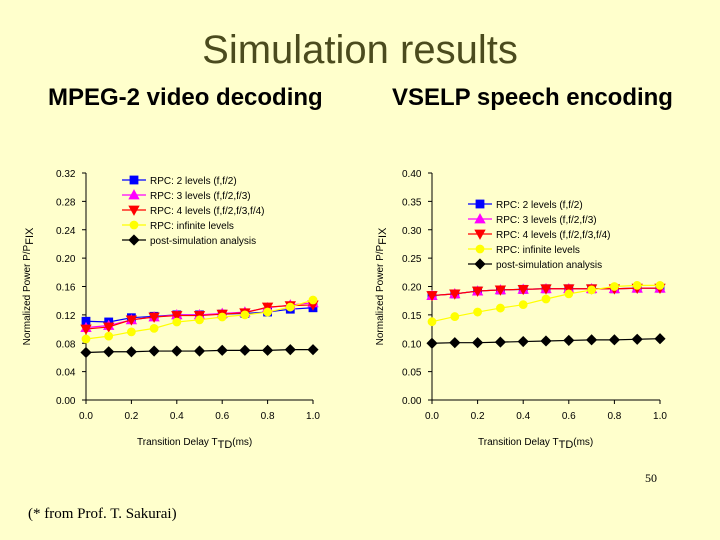 The width and height of the screenshot is (720, 540). What do you see at coordinates (66, 202) in the screenshot?
I see `y-tick-label: 0.28` at bounding box center [66, 202].